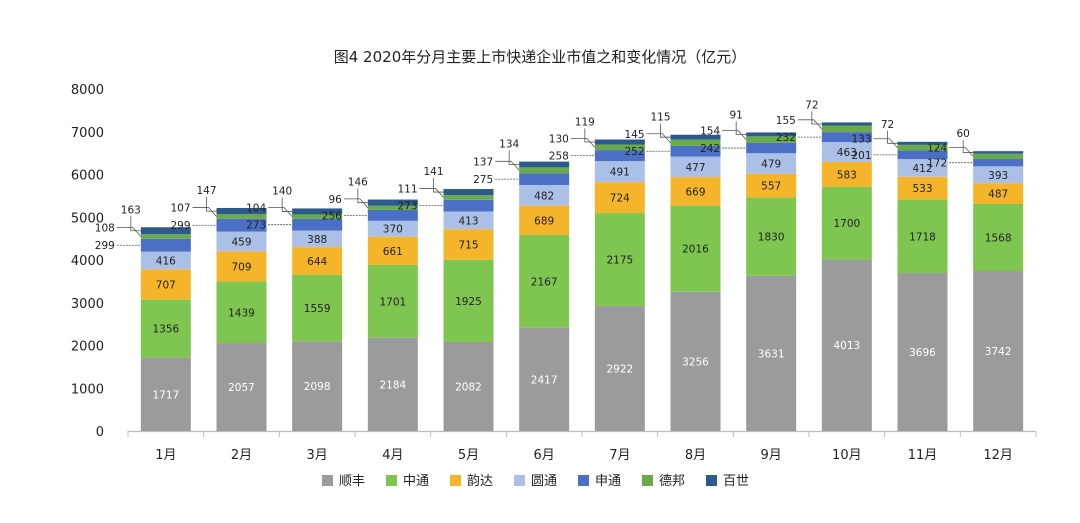  Describe the element at coordinates (634, 152) in the screenshot. I see `data-label: 252` at that location.